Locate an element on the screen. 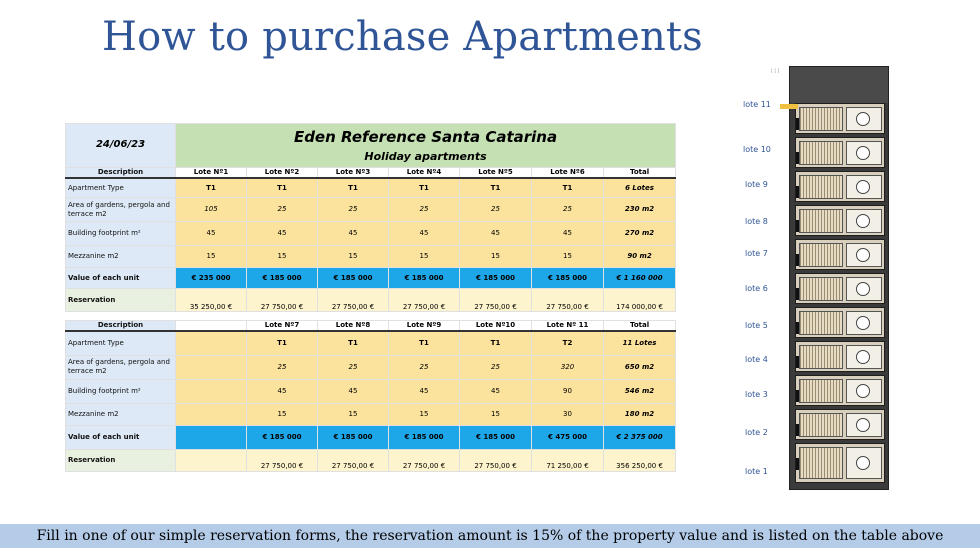 Image resolution: width=980 pixels, height=548 pixels. column-header: Lote Nº10 is located at coordinates (495, 326).